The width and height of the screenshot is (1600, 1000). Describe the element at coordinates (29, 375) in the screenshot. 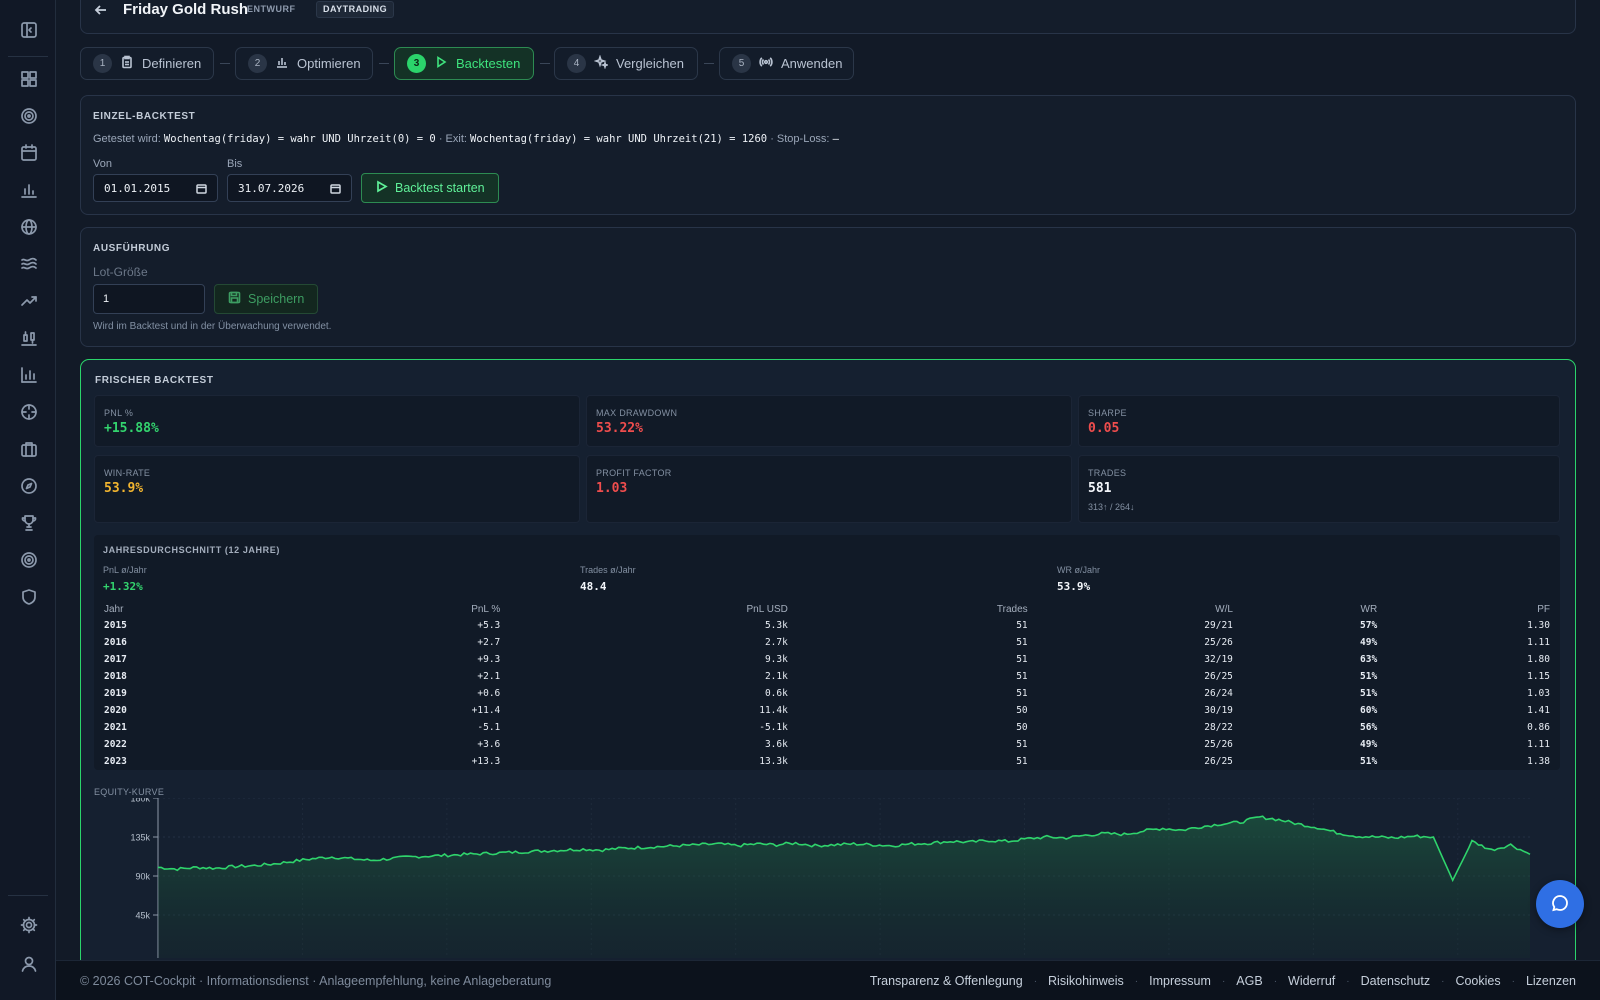

I see `chart-columns-icon` at that location.